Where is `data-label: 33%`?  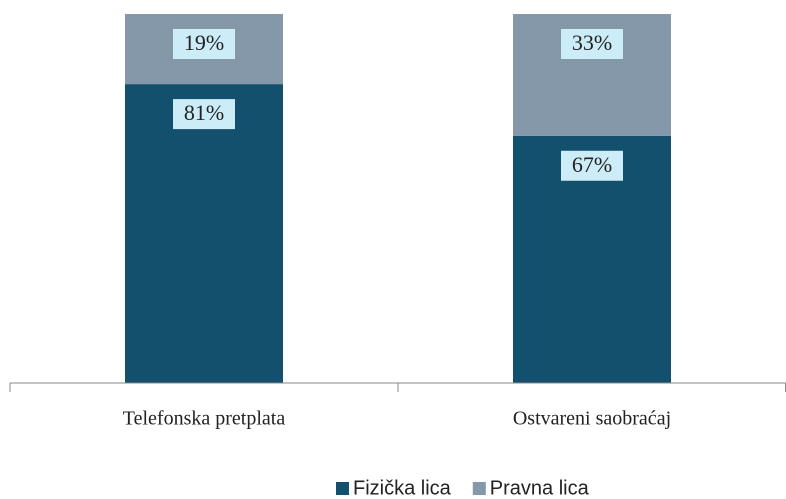 data-label: 33% is located at coordinates (592, 42).